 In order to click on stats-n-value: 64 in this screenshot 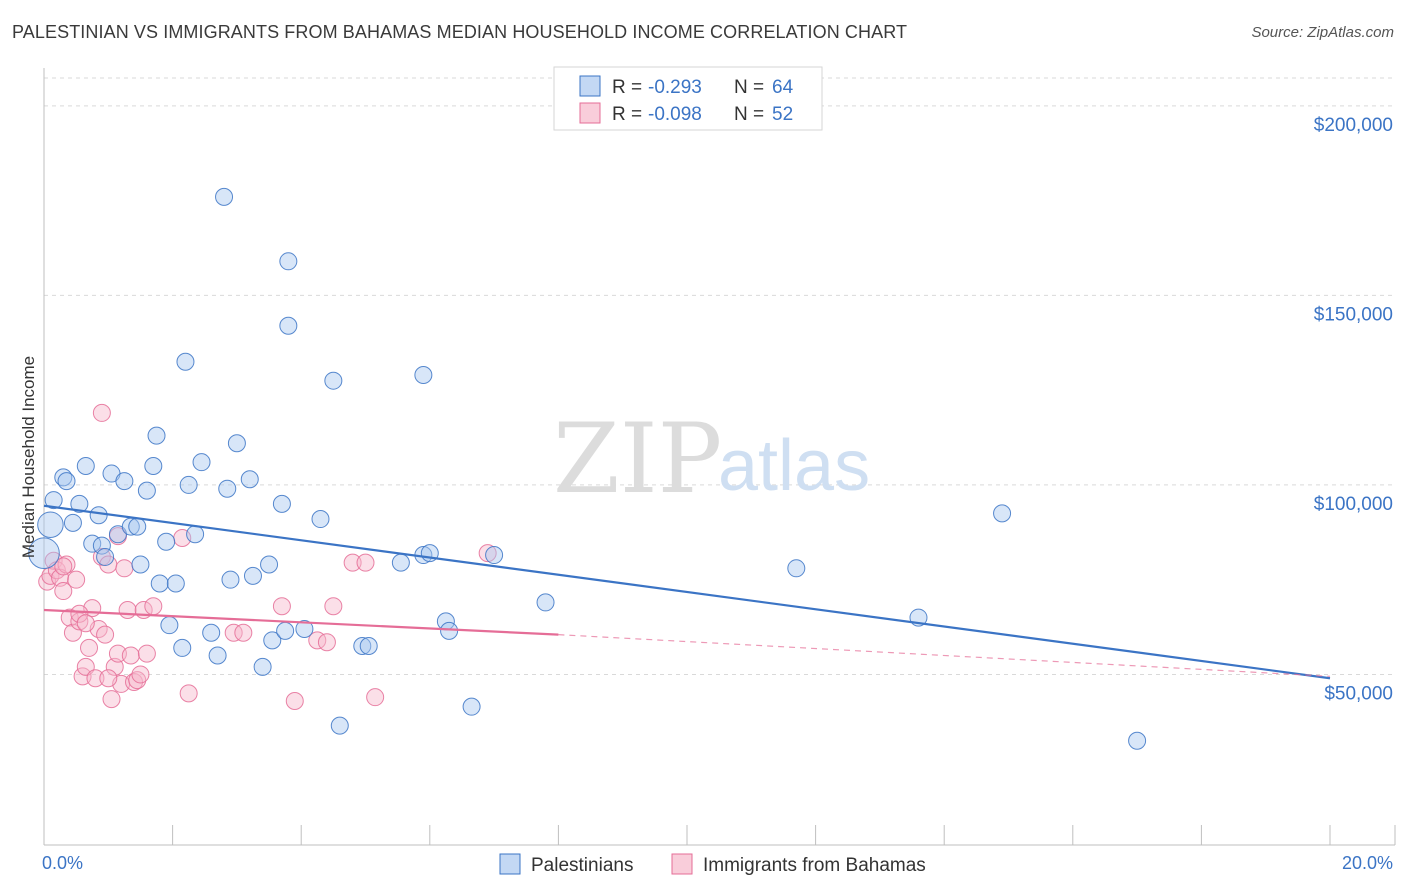, I will do `click(783, 87)`.